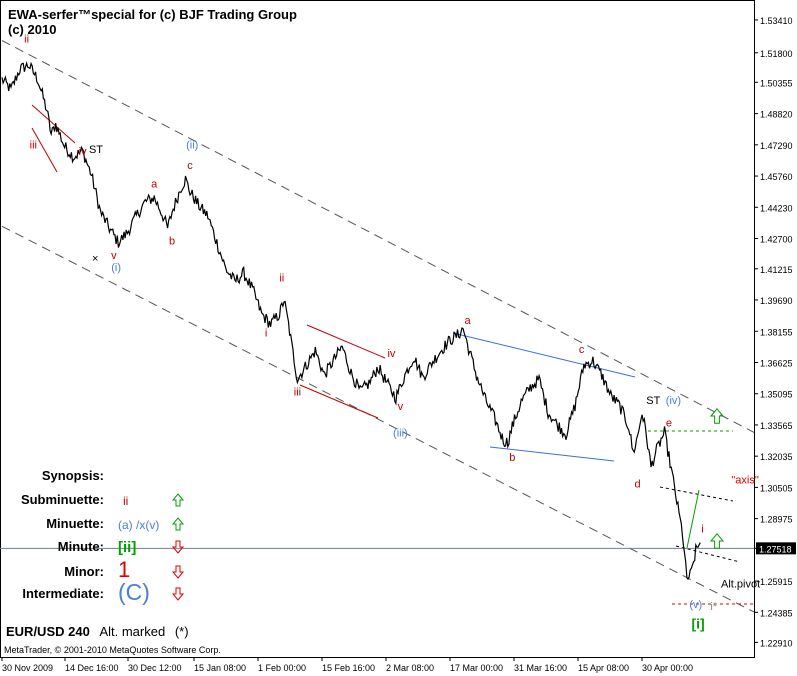 The width and height of the screenshot is (797, 676). Describe the element at coordinates (26, 40) in the screenshot. I see `wave-label-0: ii` at that location.